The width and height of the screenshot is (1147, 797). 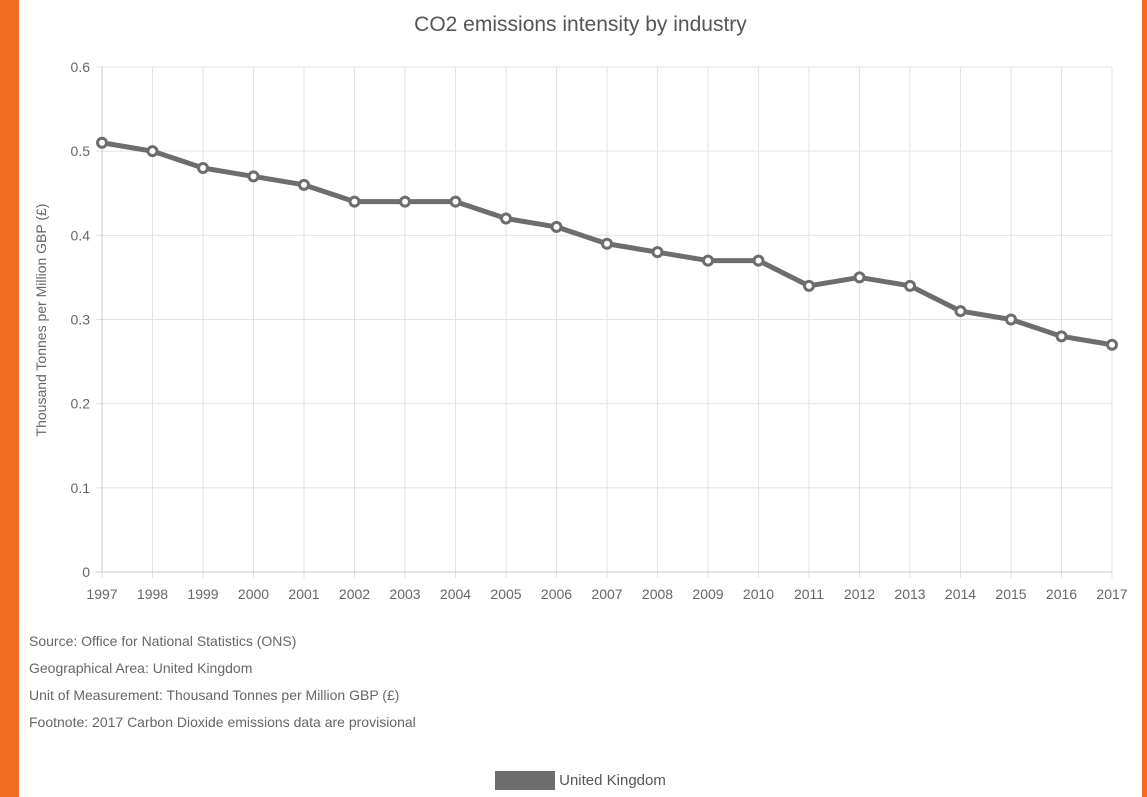 I want to click on x-tick-label: 1999, so click(x=202, y=594).